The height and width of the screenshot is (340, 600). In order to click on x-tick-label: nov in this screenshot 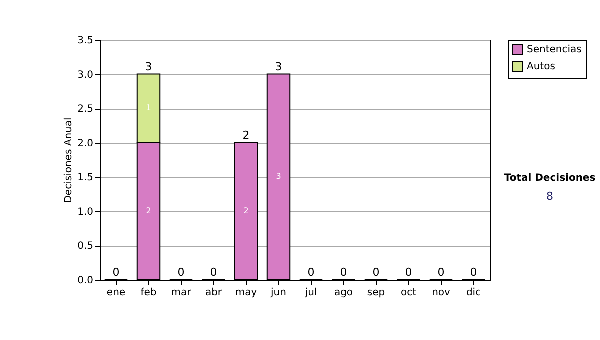, I will do `click(441, 293)`.